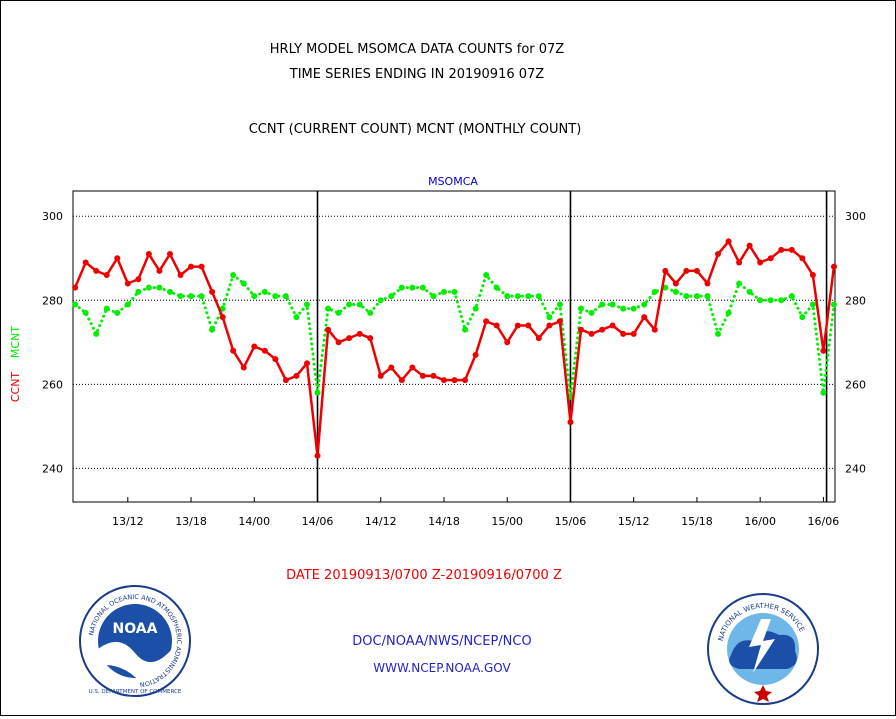 This screenshot has width=896, height=719. I want to click on y-axis-label-mcnt: MCNT, so click(15, 342).